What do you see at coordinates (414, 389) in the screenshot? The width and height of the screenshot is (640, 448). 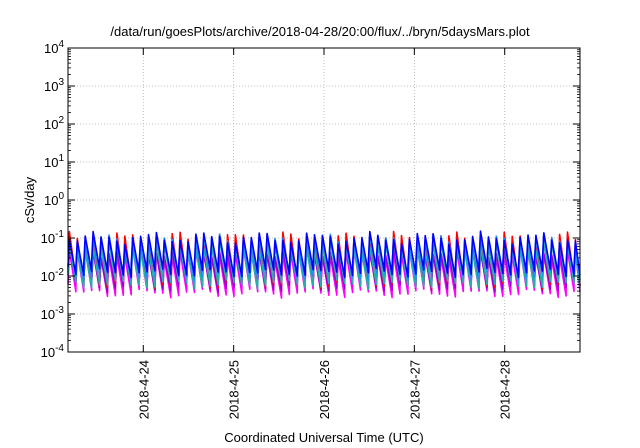 I see `x-tick-label: 2018-4-27` at bounding box center [414, 389].